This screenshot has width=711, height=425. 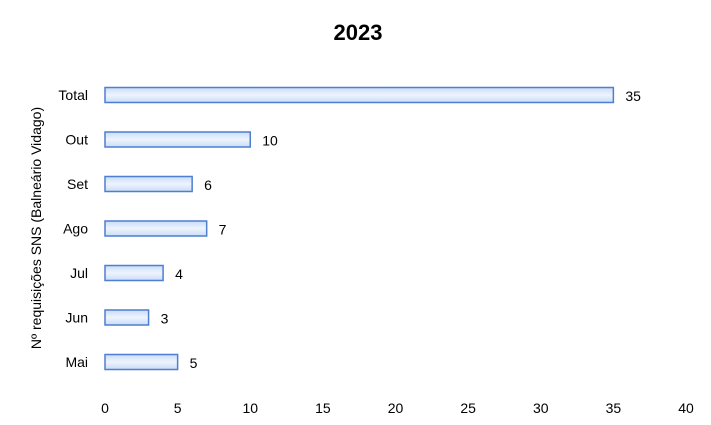 What do you see at coordinates (76, 318) in the screenshot?
I see `category-label-jun: Jun` at bounding box center [76, 318].